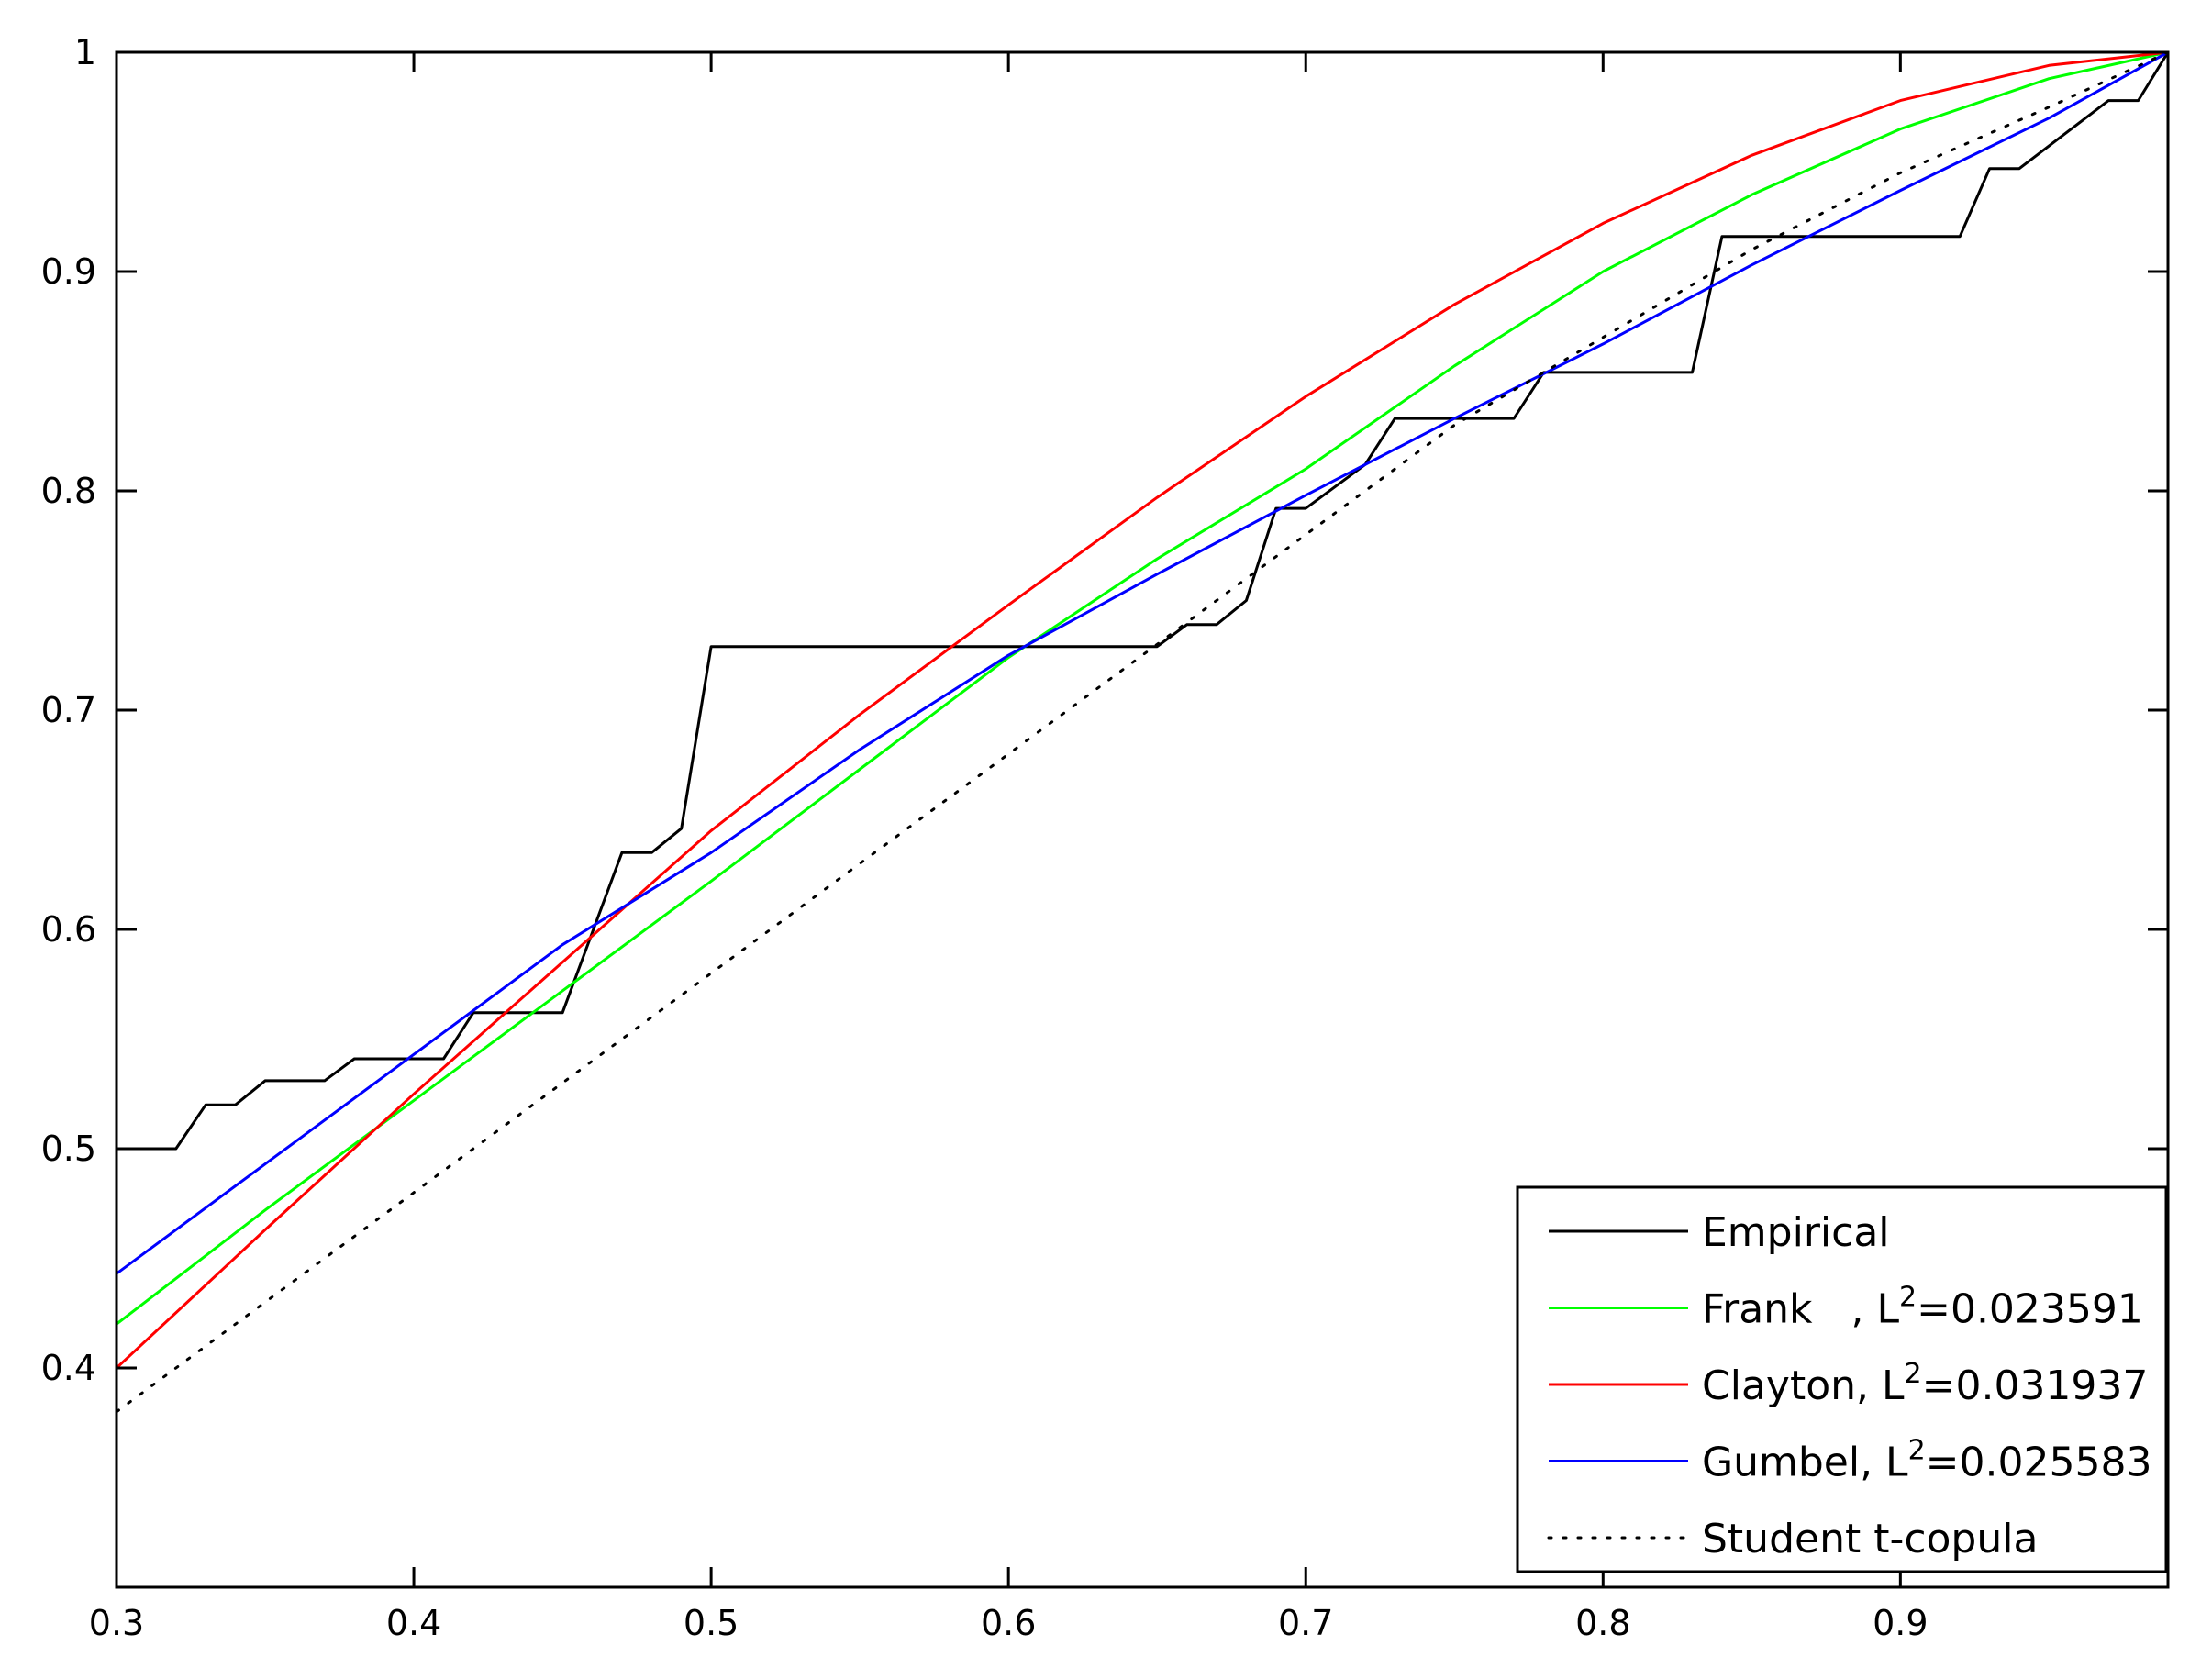  What do you see at coordinates (2030, 1309) in the screenshot?
I see `legend-label-value: =0.023591` at bounding box center [2030, 1309].